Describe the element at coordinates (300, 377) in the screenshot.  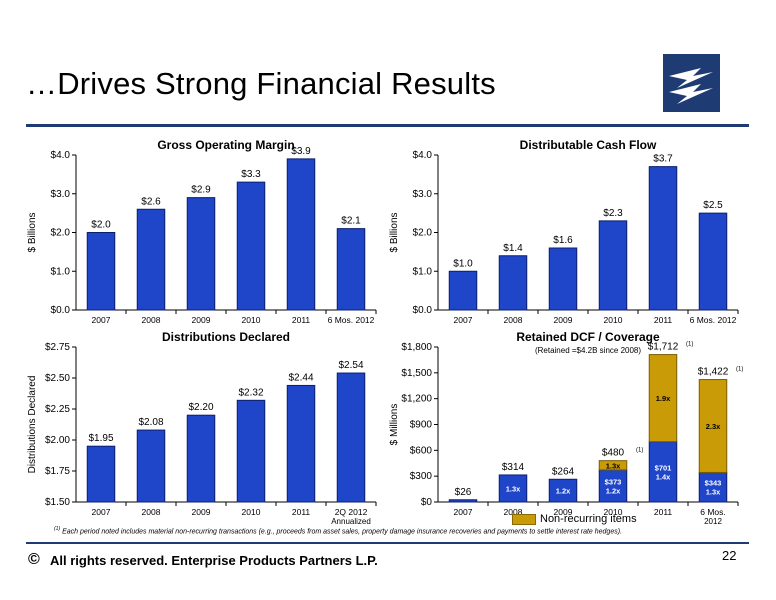
I see `bar-value-label: $2.44` at that location.